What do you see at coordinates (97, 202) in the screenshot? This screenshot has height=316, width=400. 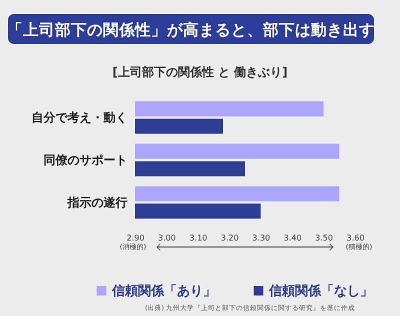 I see `y-tick-label: 指示の遂行` at bounding box center [97, 202].